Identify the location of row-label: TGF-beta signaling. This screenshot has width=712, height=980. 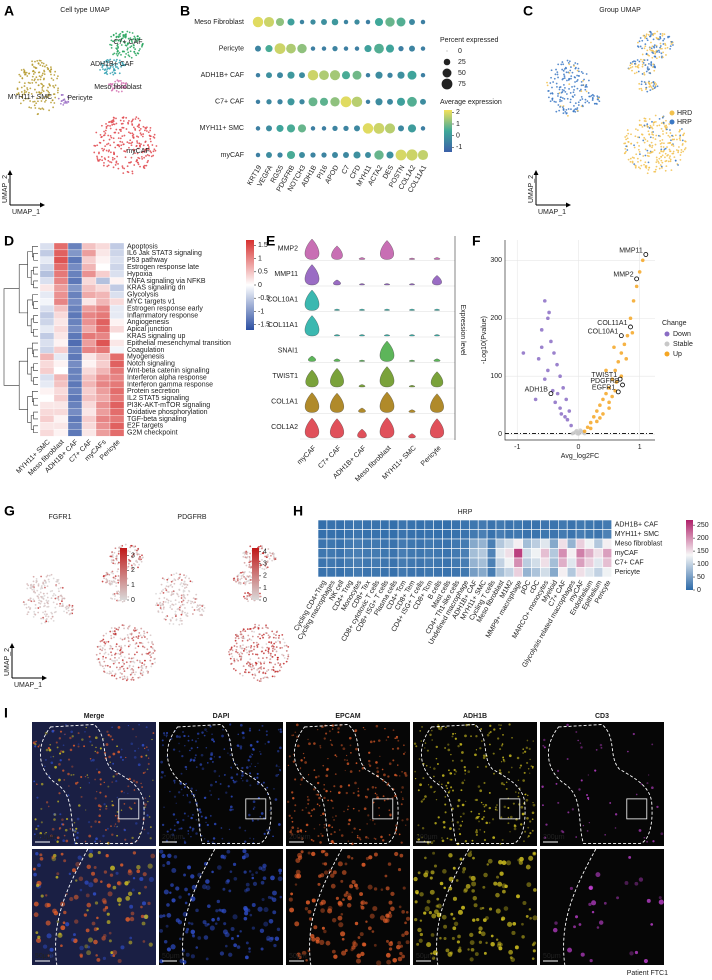
(157, 419).